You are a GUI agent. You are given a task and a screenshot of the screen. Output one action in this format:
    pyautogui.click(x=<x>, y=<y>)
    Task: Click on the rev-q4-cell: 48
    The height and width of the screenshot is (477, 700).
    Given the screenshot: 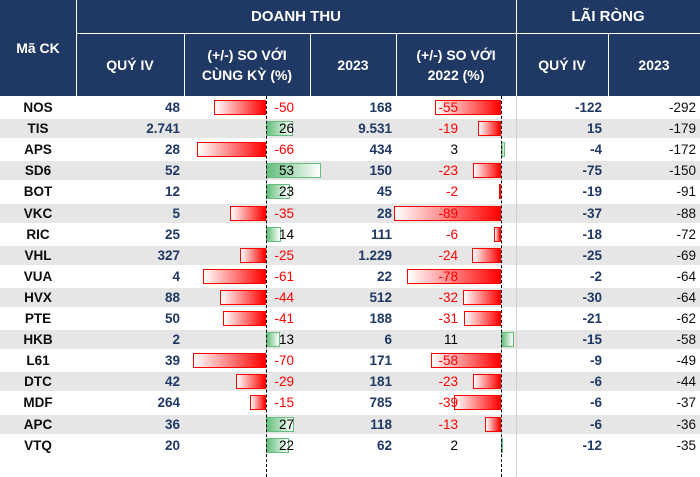 What is the action you would take?
    pyautogui.click(x=172, y=107)
    